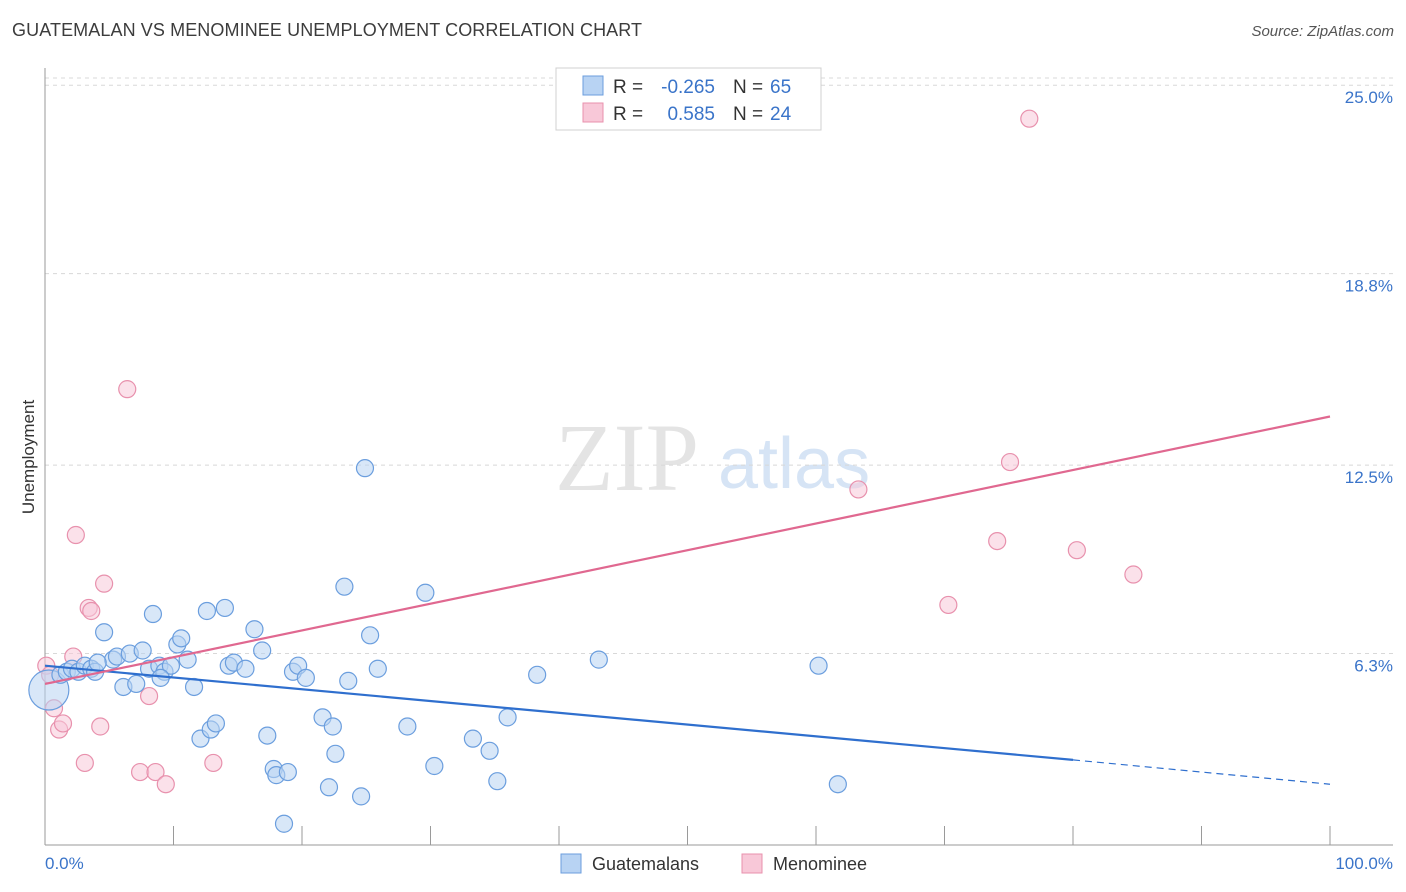  What do you see at coordinates (688, 87) in the screenshot?
I see `legend-r-value-1: -0.265` at bounding box center [688, 87].